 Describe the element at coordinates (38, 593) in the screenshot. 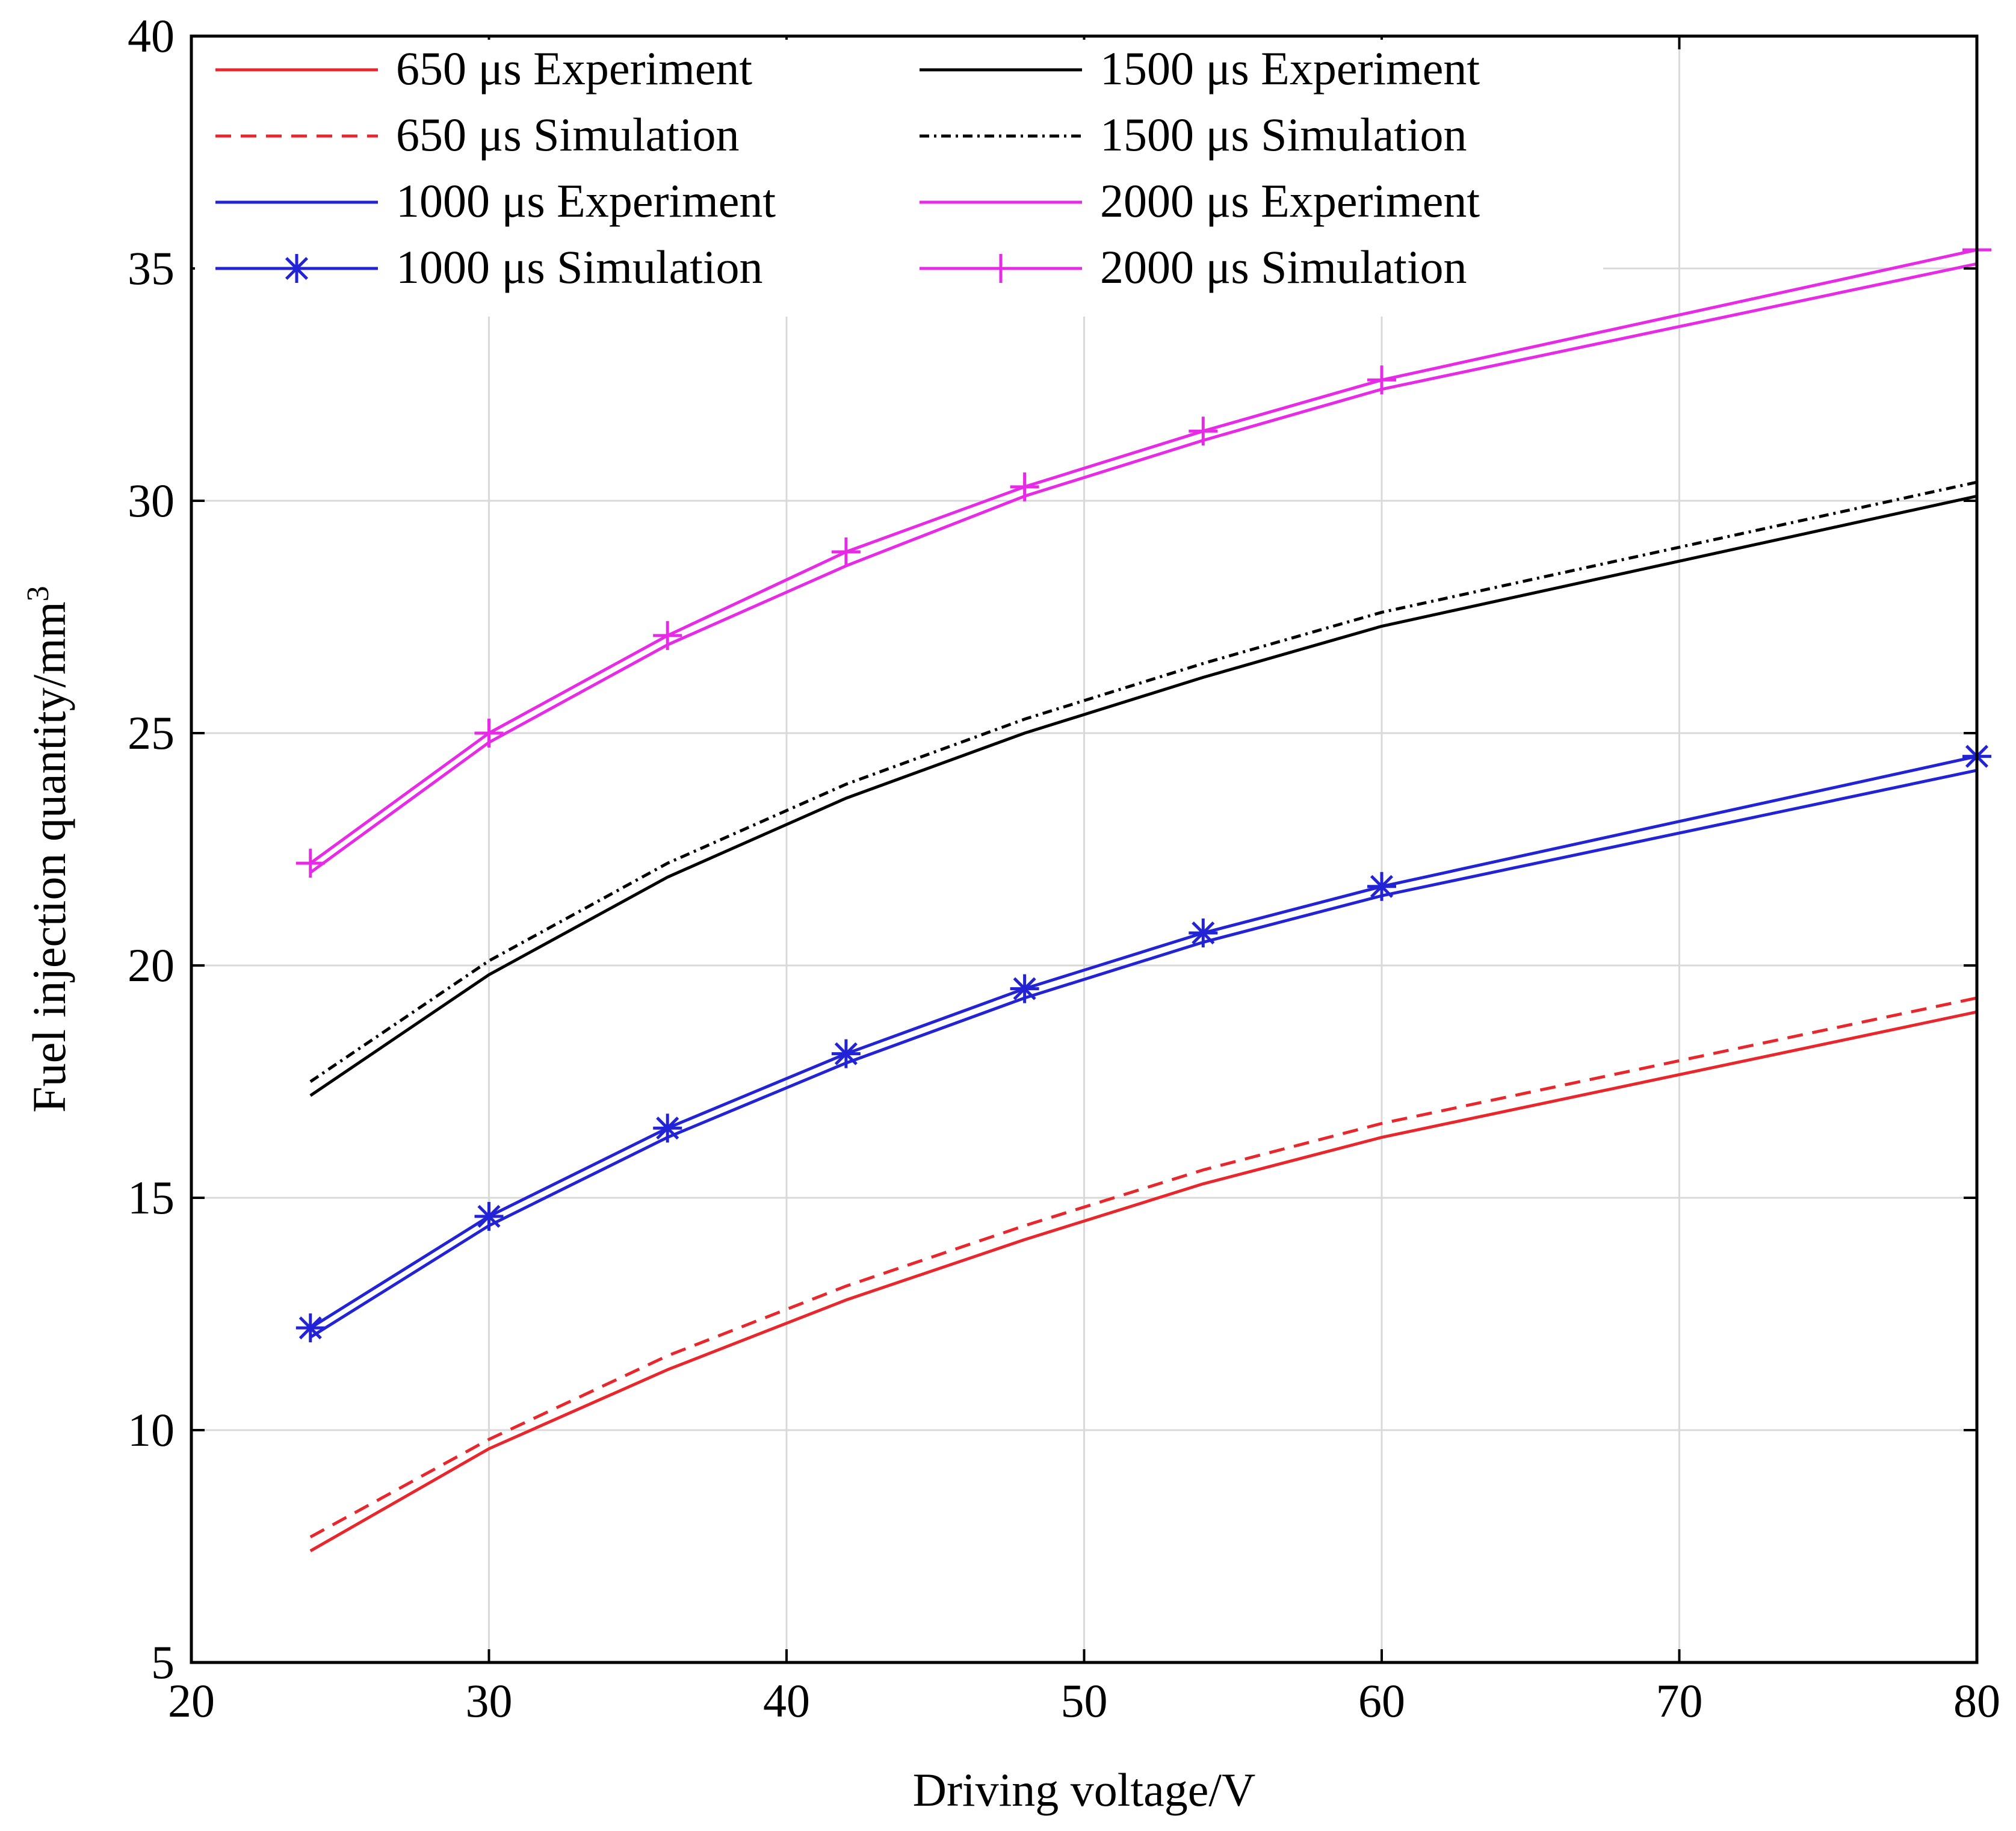

I see `y-axis-label-superscript: 3` at that location.